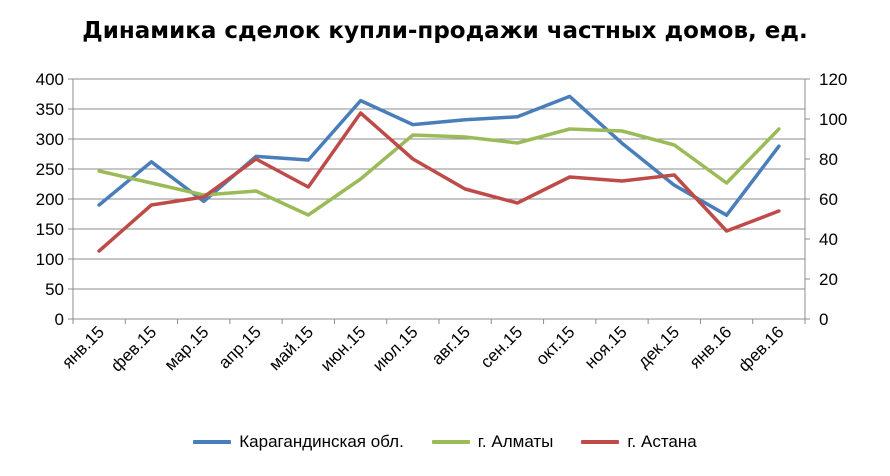  I want to click on y-left-tick-label: 250, so click(50, 169).